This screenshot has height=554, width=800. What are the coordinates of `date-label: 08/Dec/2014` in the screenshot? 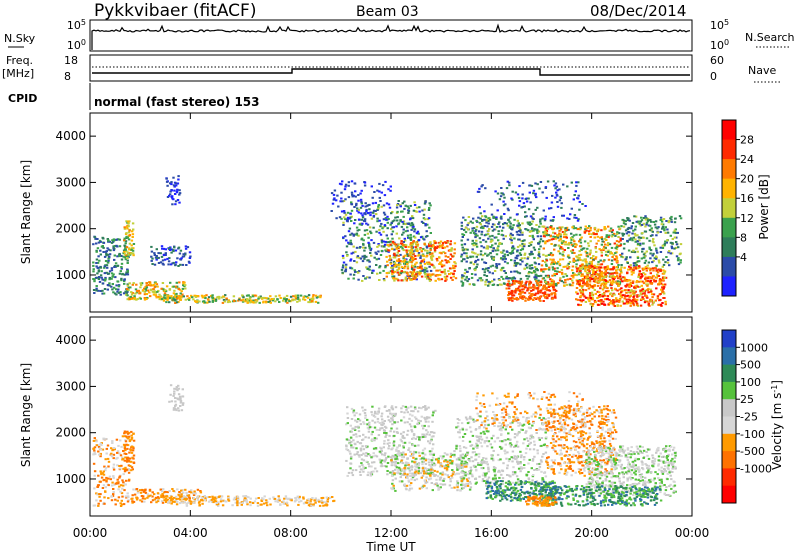 It's located at (638, 11).